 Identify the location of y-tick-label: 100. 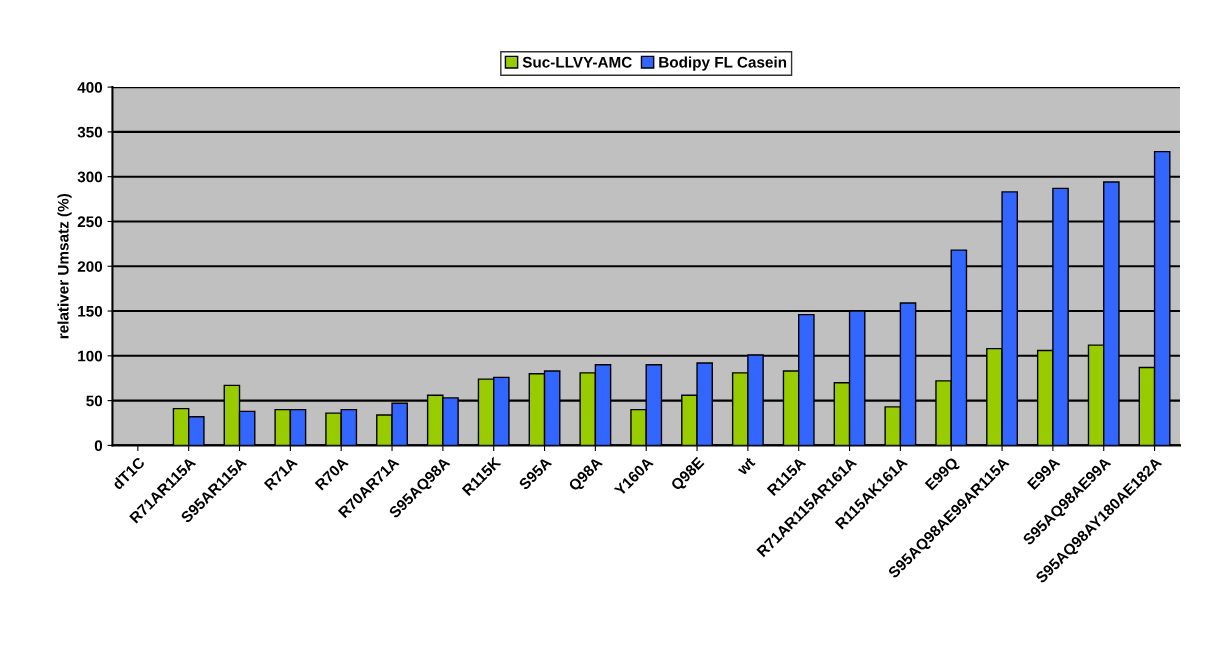
(90, 356).